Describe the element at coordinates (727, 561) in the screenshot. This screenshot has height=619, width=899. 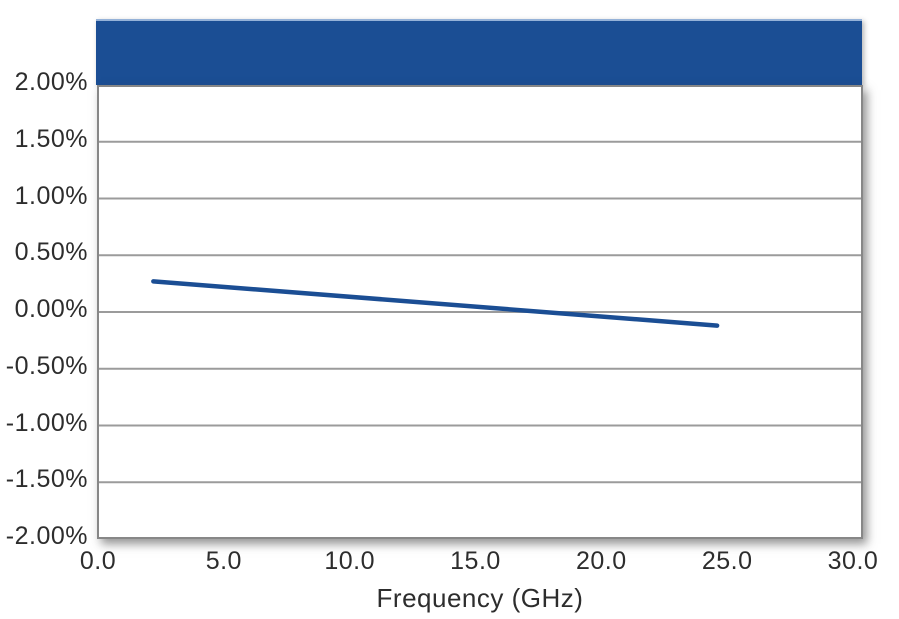
I see `x-tick-label: 25.0` at that location.